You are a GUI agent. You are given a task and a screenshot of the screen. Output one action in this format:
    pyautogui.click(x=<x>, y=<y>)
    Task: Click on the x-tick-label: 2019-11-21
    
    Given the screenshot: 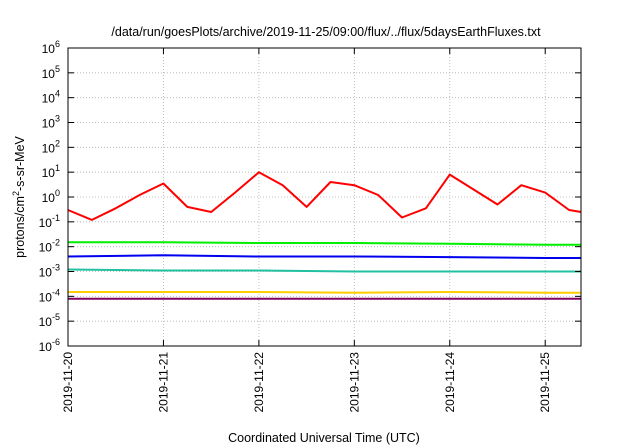 What is the action you would take?
    pyautogui.click(x=163, y=382)
    